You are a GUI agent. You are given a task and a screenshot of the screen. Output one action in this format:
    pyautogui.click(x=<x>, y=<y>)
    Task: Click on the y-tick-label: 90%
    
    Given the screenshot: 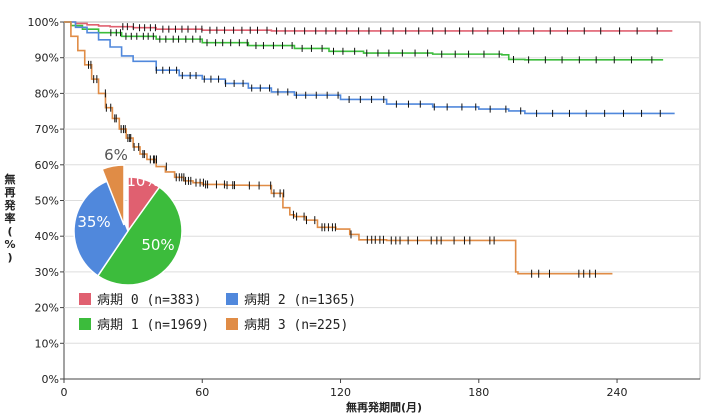 What is the action you would take?
    pyautogui.click(x=47, y=58)
    